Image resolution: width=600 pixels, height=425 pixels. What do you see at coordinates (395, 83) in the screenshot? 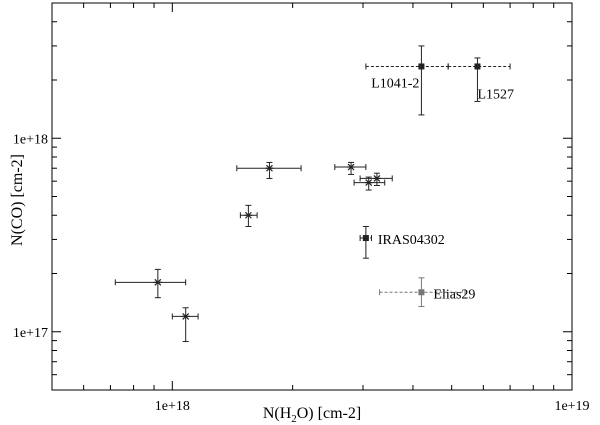
I see `point-label: L1041-2` at bounding box center [395, 83].